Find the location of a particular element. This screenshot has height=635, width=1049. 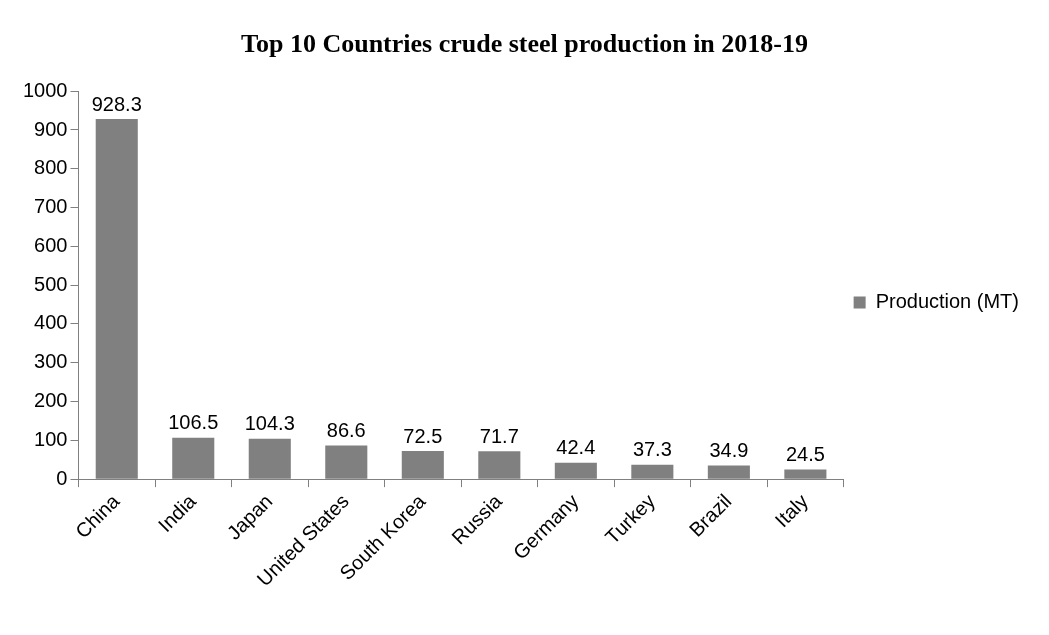

data-label: 24.5 is located at coordinates (805, 454).